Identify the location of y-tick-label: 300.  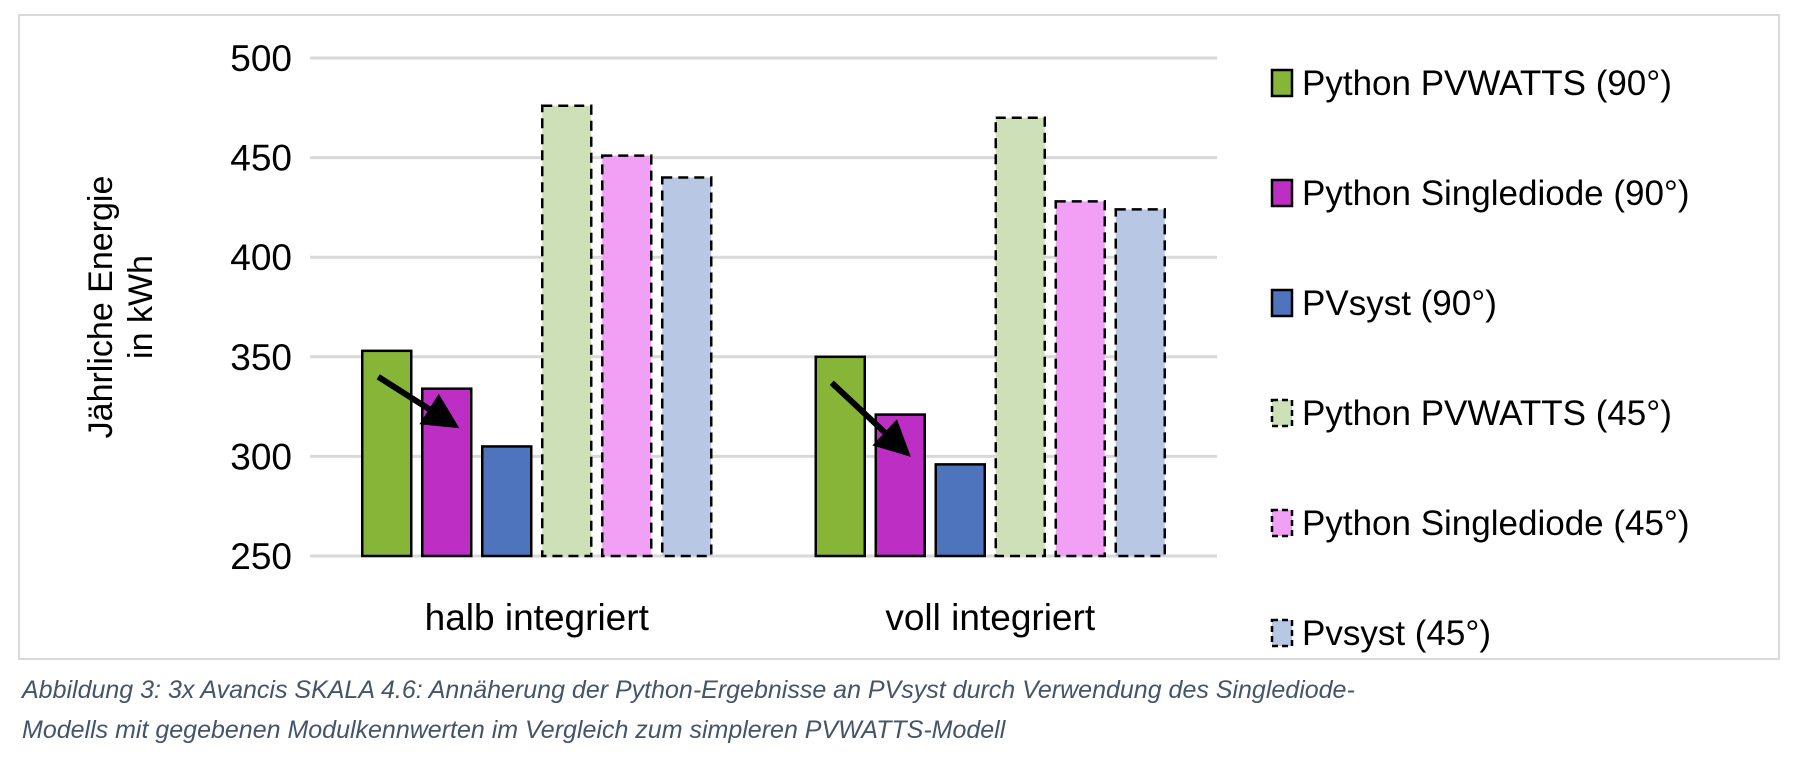
(261, 456).